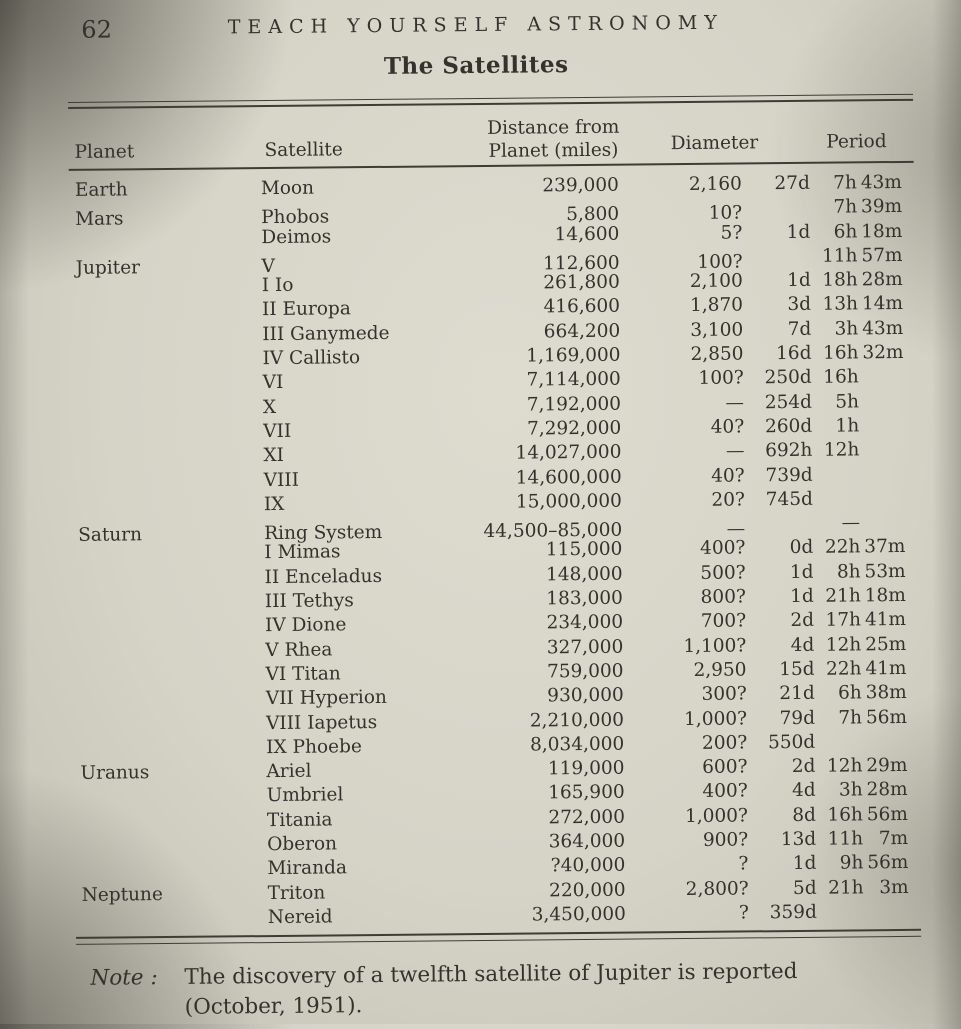 This screenshot has height=1029, width=961. I want to click on period-cell: 79d 7h 56m, so click(834, 717).